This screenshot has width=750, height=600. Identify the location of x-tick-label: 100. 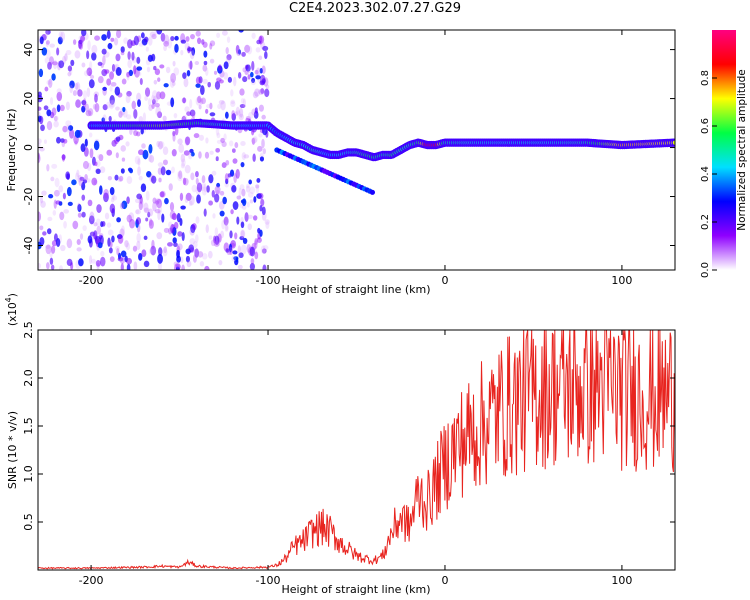
(621, 580).